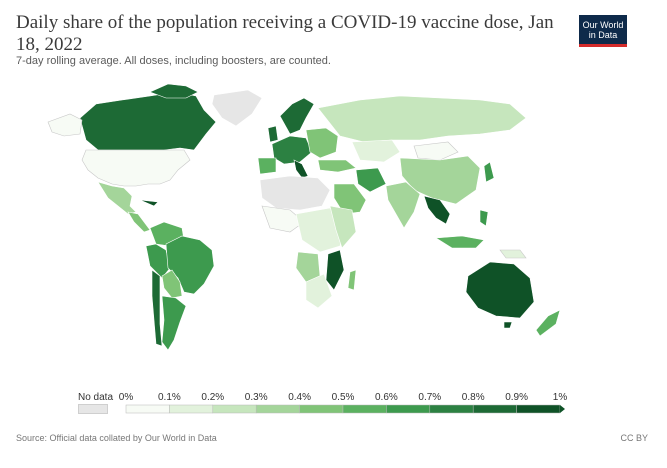 Image resolution: width=667 pixels, height=468 pixels. Describe the element at coordinates (172, 284) in the screenshot. I see `region-bolivia-paraguay` at that location.